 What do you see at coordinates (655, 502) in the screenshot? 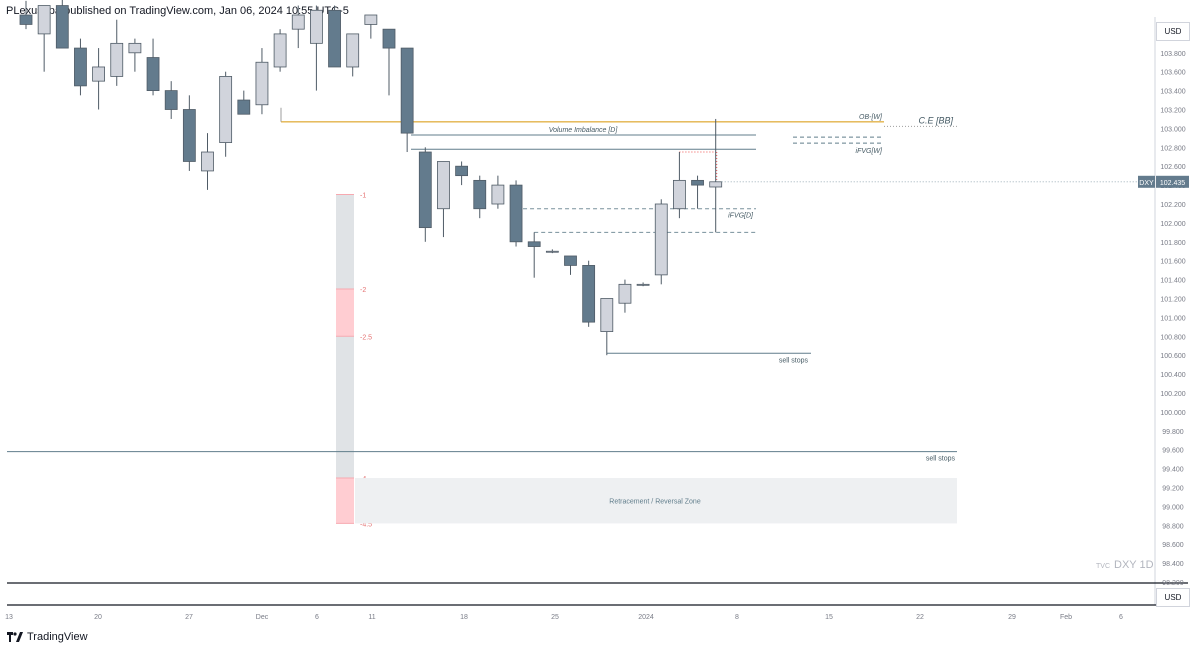
I see `retracement-zone-label: Retracement / Reversal Zone` at bounding box center [655, 502].